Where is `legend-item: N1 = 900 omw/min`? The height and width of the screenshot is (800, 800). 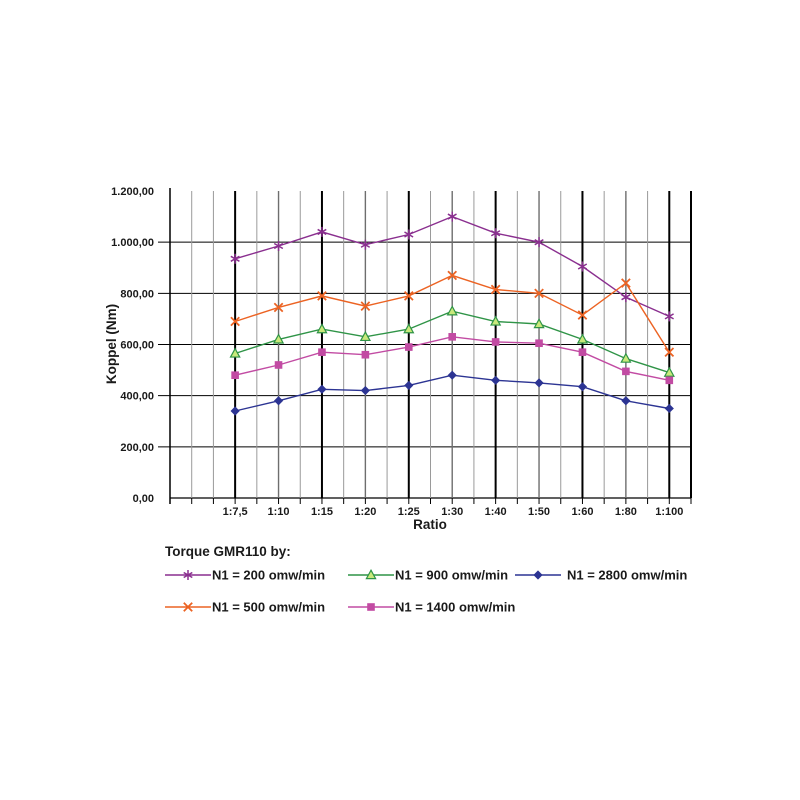
legend-item: N1 = 900 omw/min is located at coordinates (428, 575).